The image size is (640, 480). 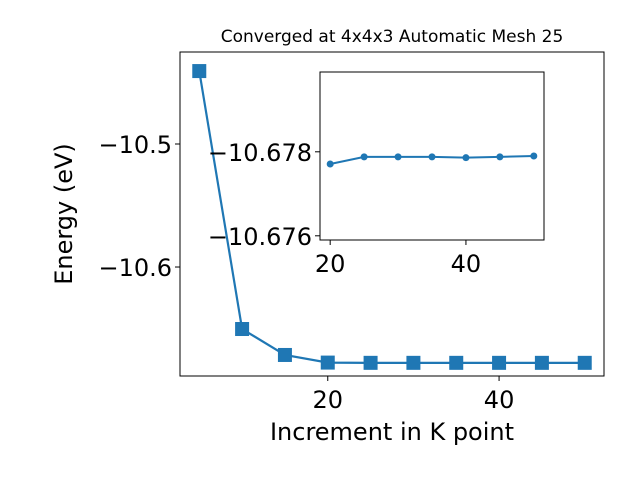 I want to click on x-axis-label: Increment in K point, so click(x=392, y=432).